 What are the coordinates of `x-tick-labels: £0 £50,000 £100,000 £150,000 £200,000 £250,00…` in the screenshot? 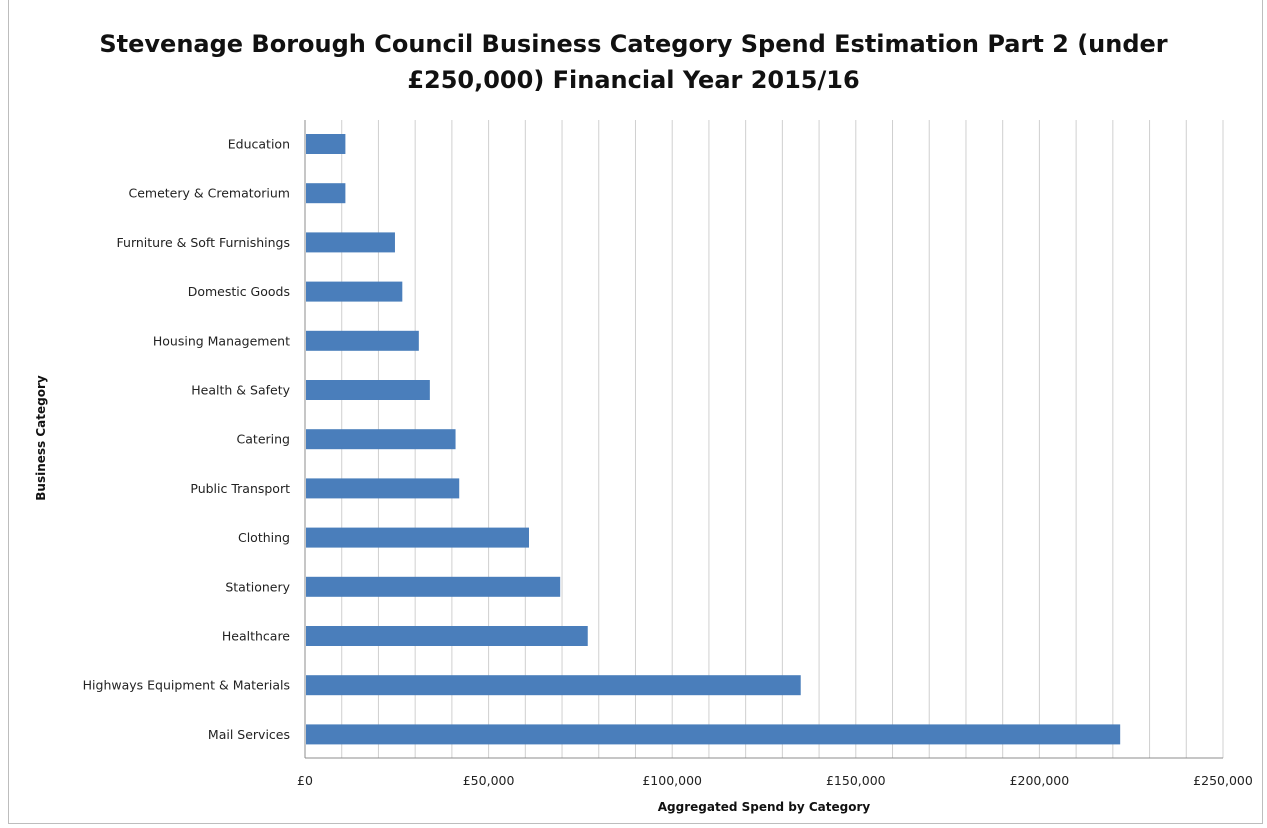 It's located at (775, 780).